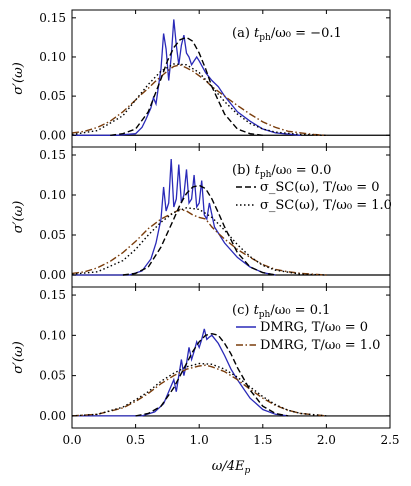 The height and width of the screenshot is (486, 411). I want to click on x-tick-label: 2.0, so click(326, 440).